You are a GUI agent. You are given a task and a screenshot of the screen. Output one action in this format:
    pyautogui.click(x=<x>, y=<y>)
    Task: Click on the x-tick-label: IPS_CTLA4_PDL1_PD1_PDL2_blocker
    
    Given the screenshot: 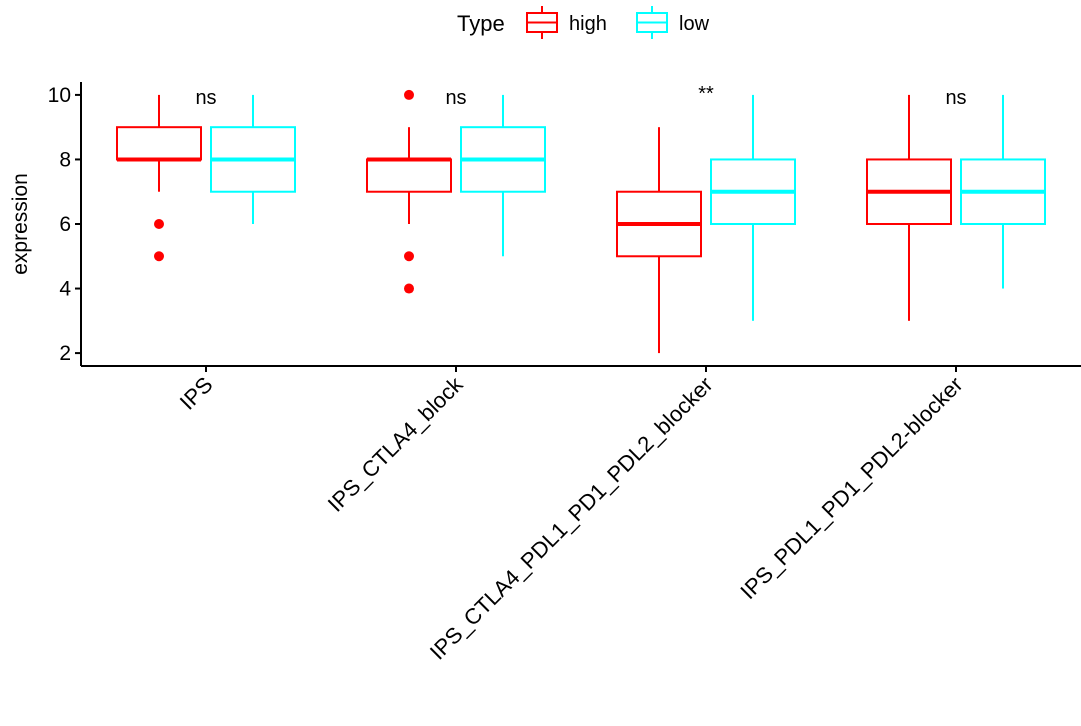 What is the action you would take?
    pyautogui.click(x=571, y=518)
    